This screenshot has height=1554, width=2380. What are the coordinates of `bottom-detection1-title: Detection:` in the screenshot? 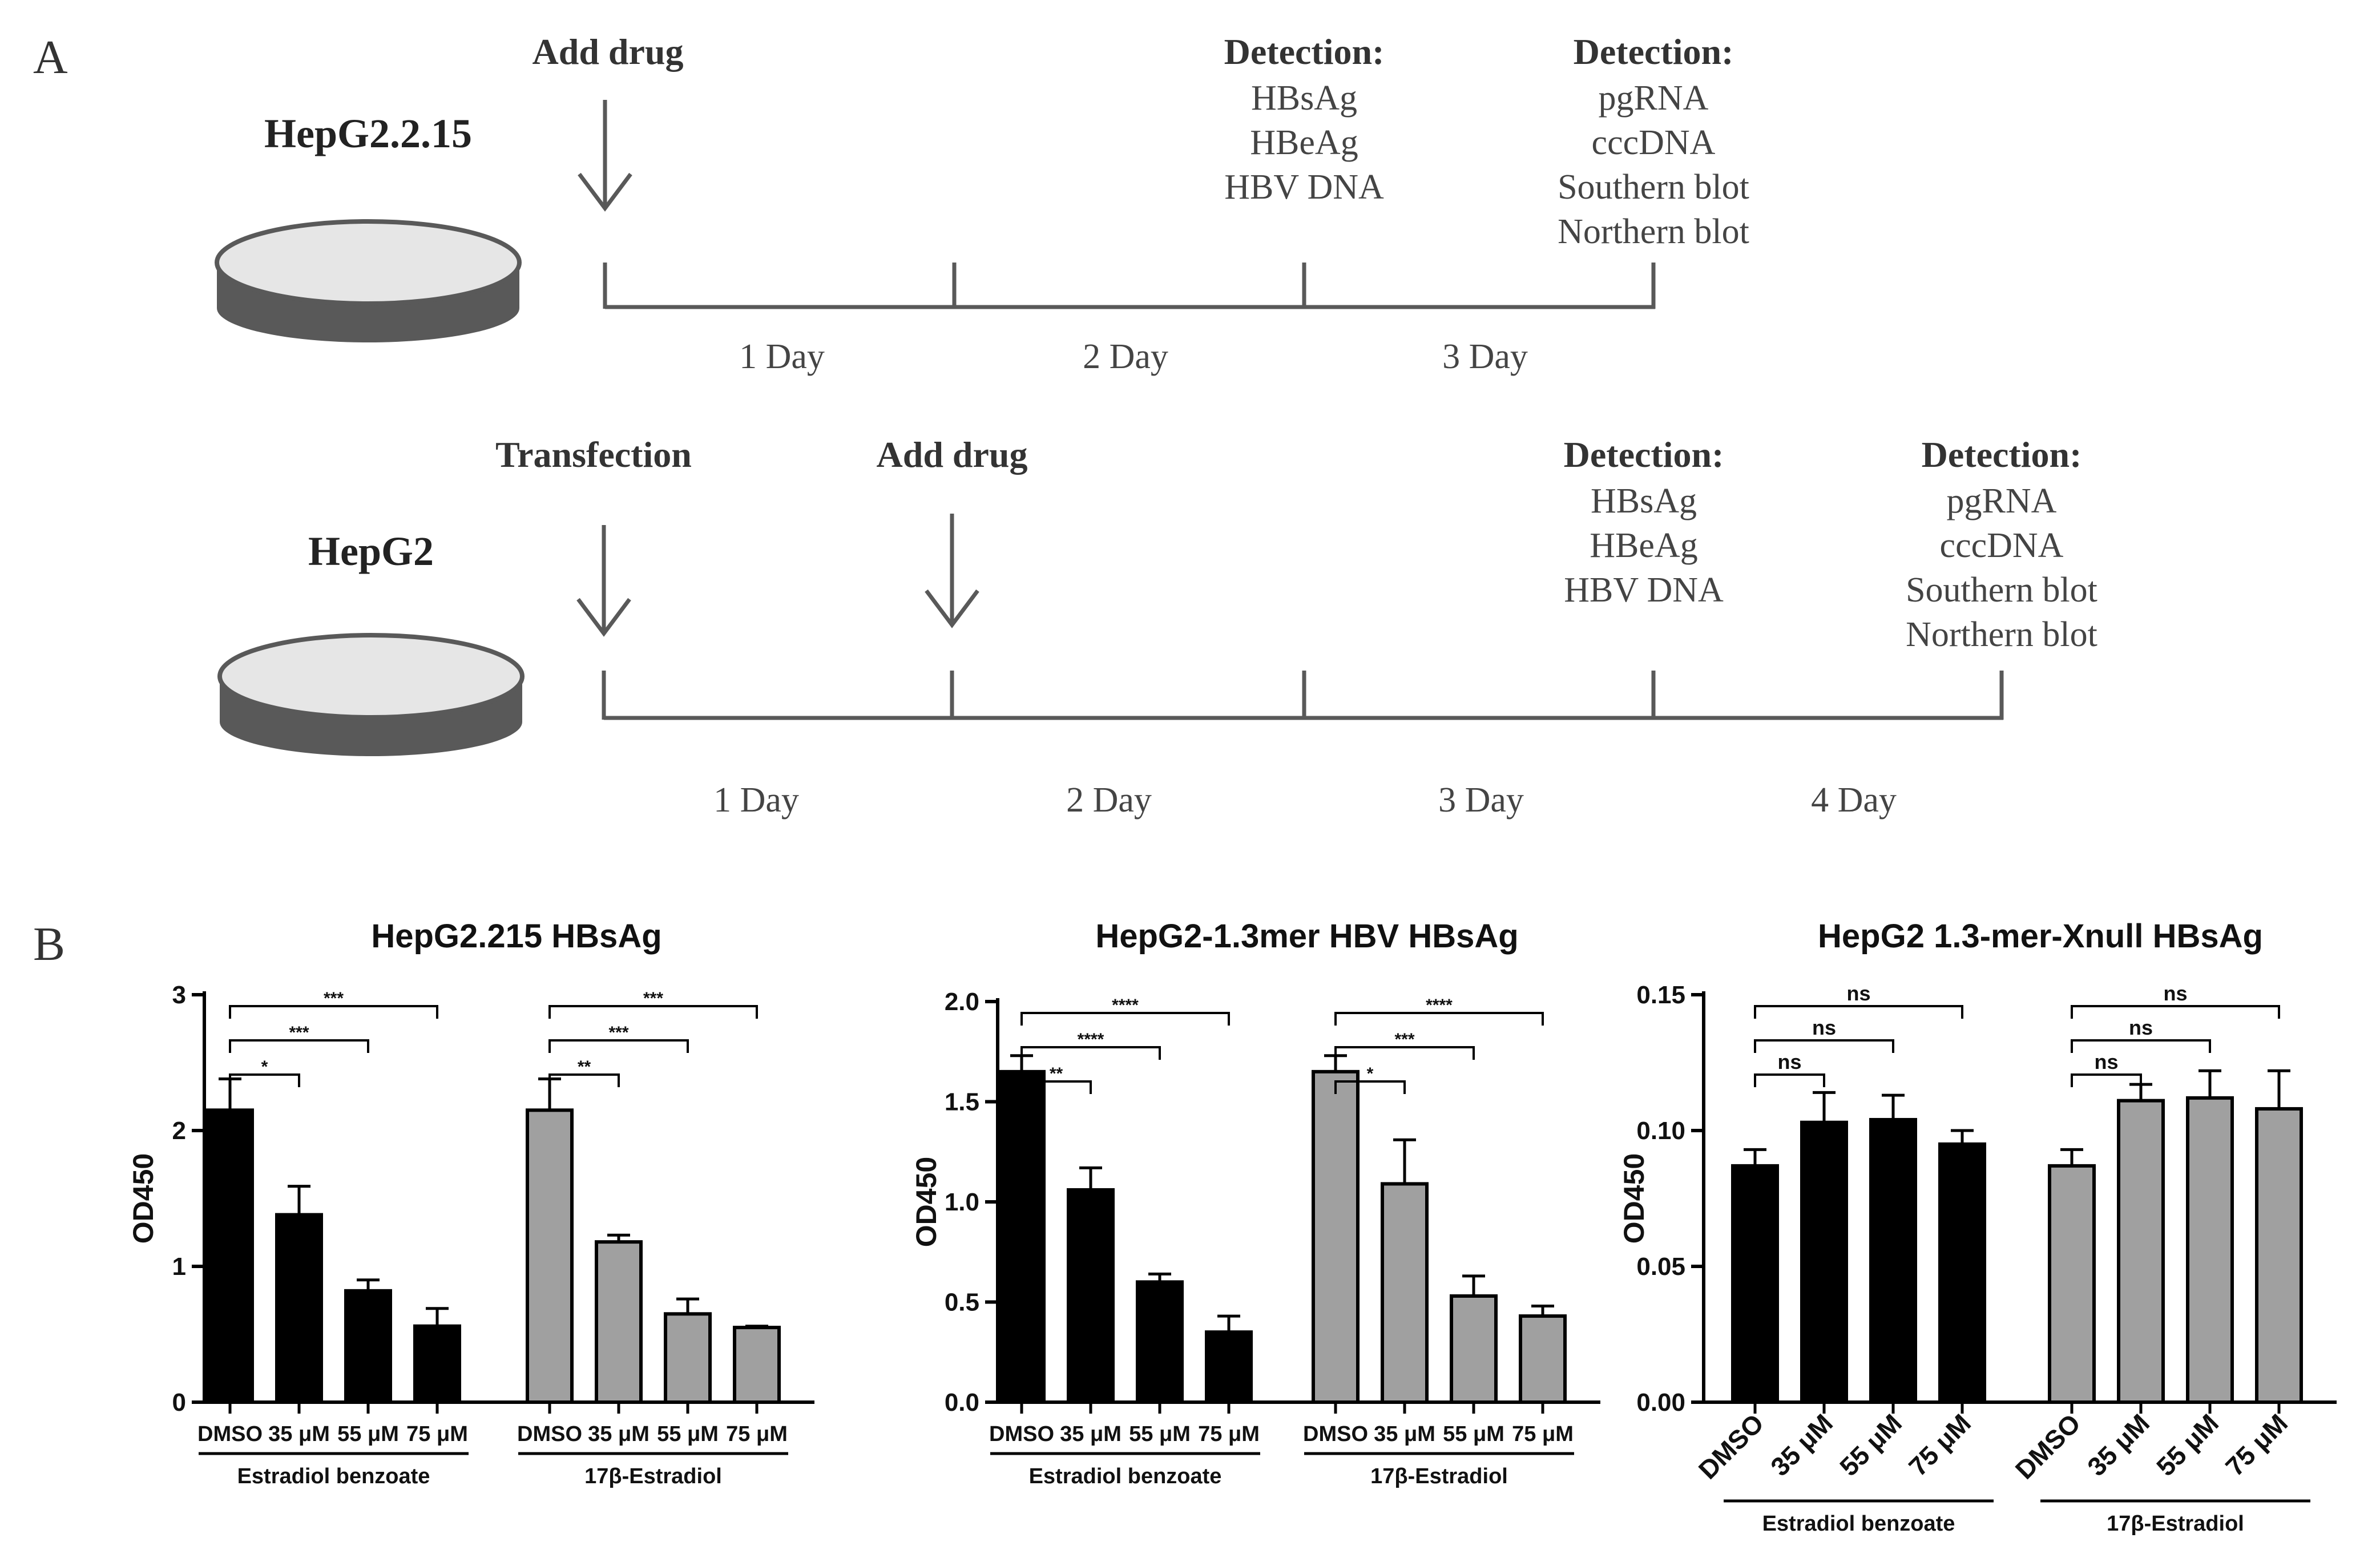 It's located at (1644, 454).